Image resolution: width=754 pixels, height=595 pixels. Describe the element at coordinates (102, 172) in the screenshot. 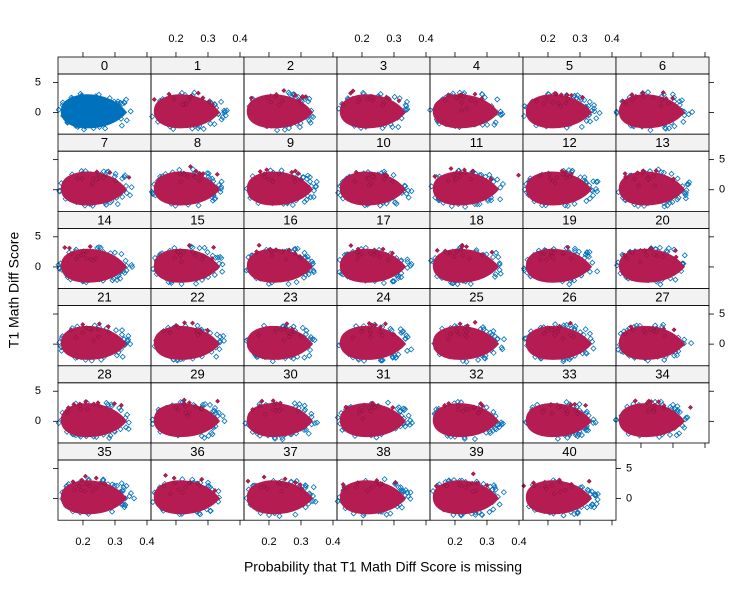

I see `panel: 7` at that location.